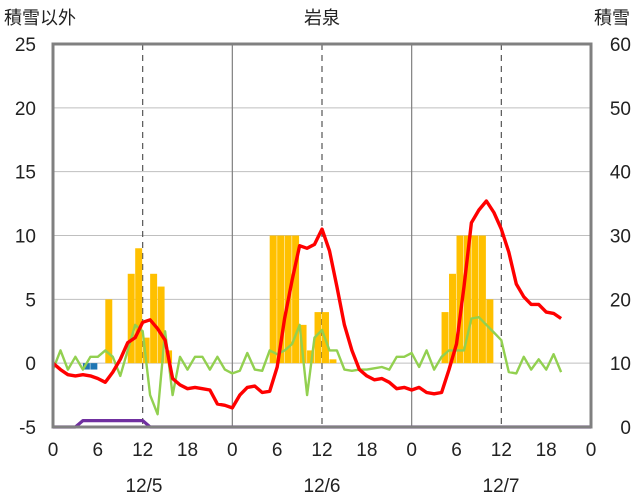  Describe the element at coordinates (501, 486) in the screenshot. I see `date-label-3: 12/7` at that location.